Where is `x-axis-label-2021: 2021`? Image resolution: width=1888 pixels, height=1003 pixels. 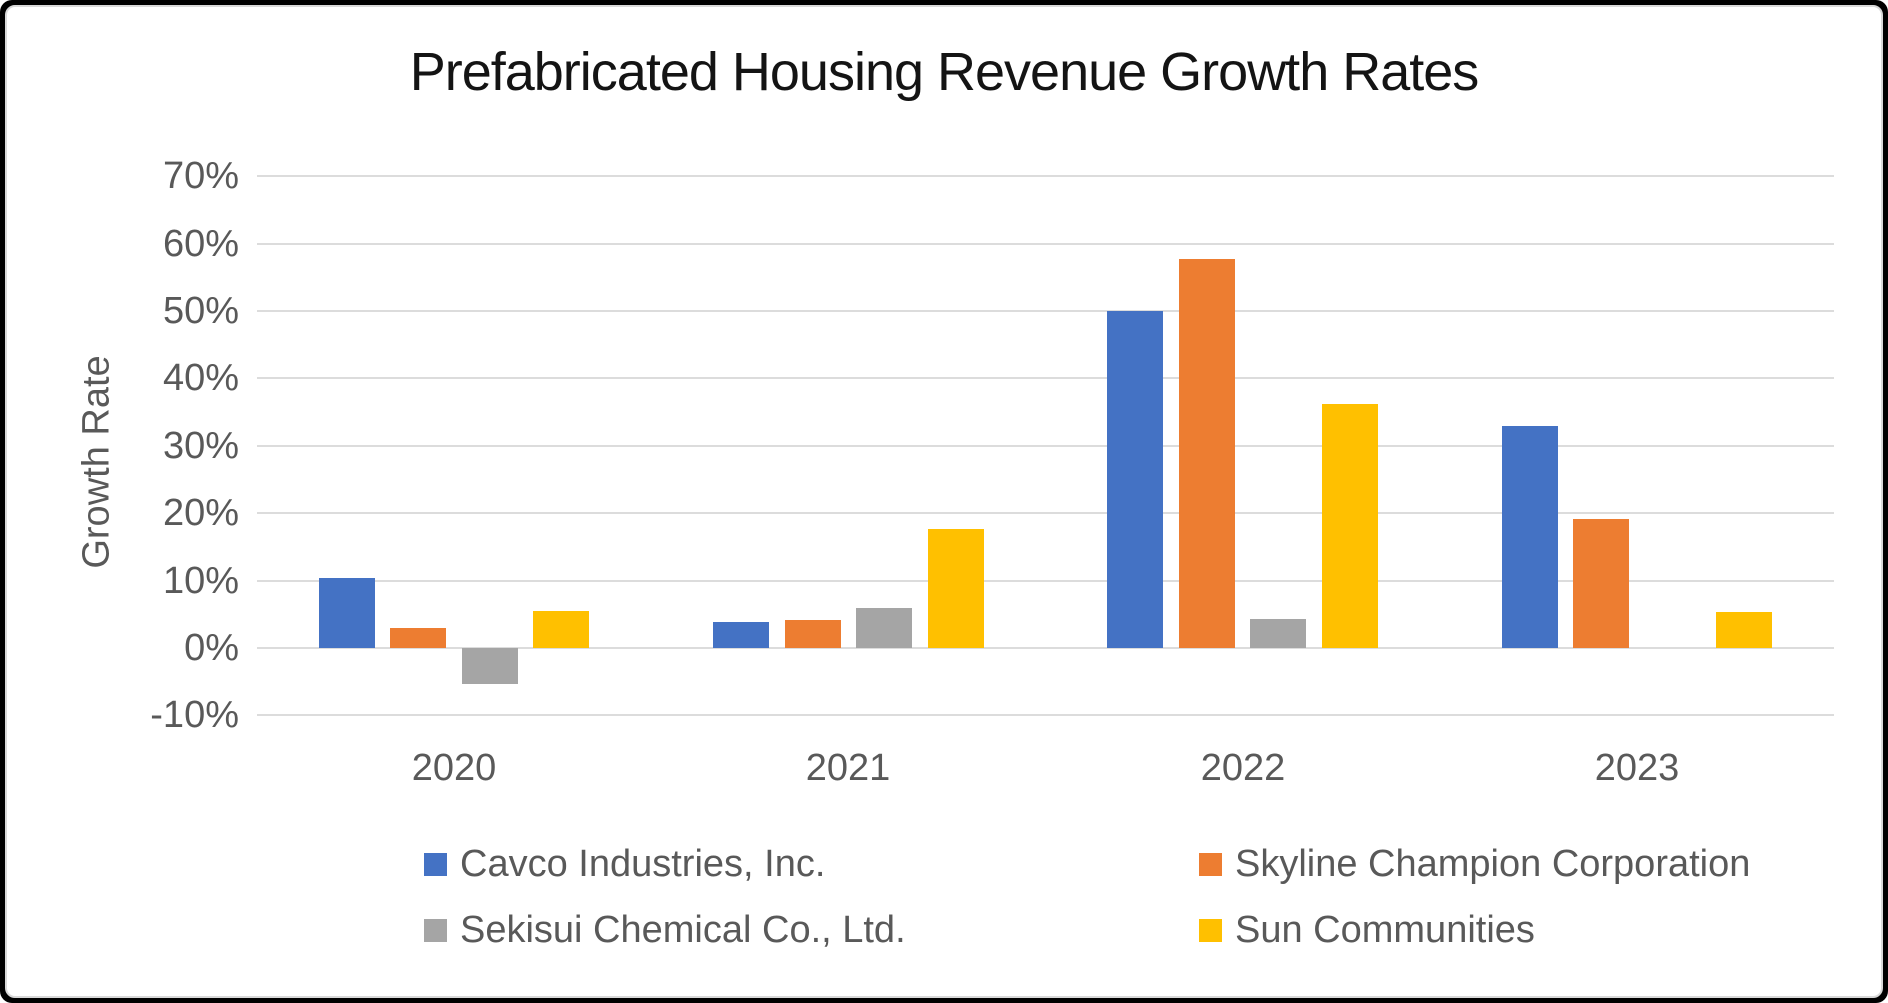 x-axis-label-2021: 2021 is located at coordinates (848, 768).